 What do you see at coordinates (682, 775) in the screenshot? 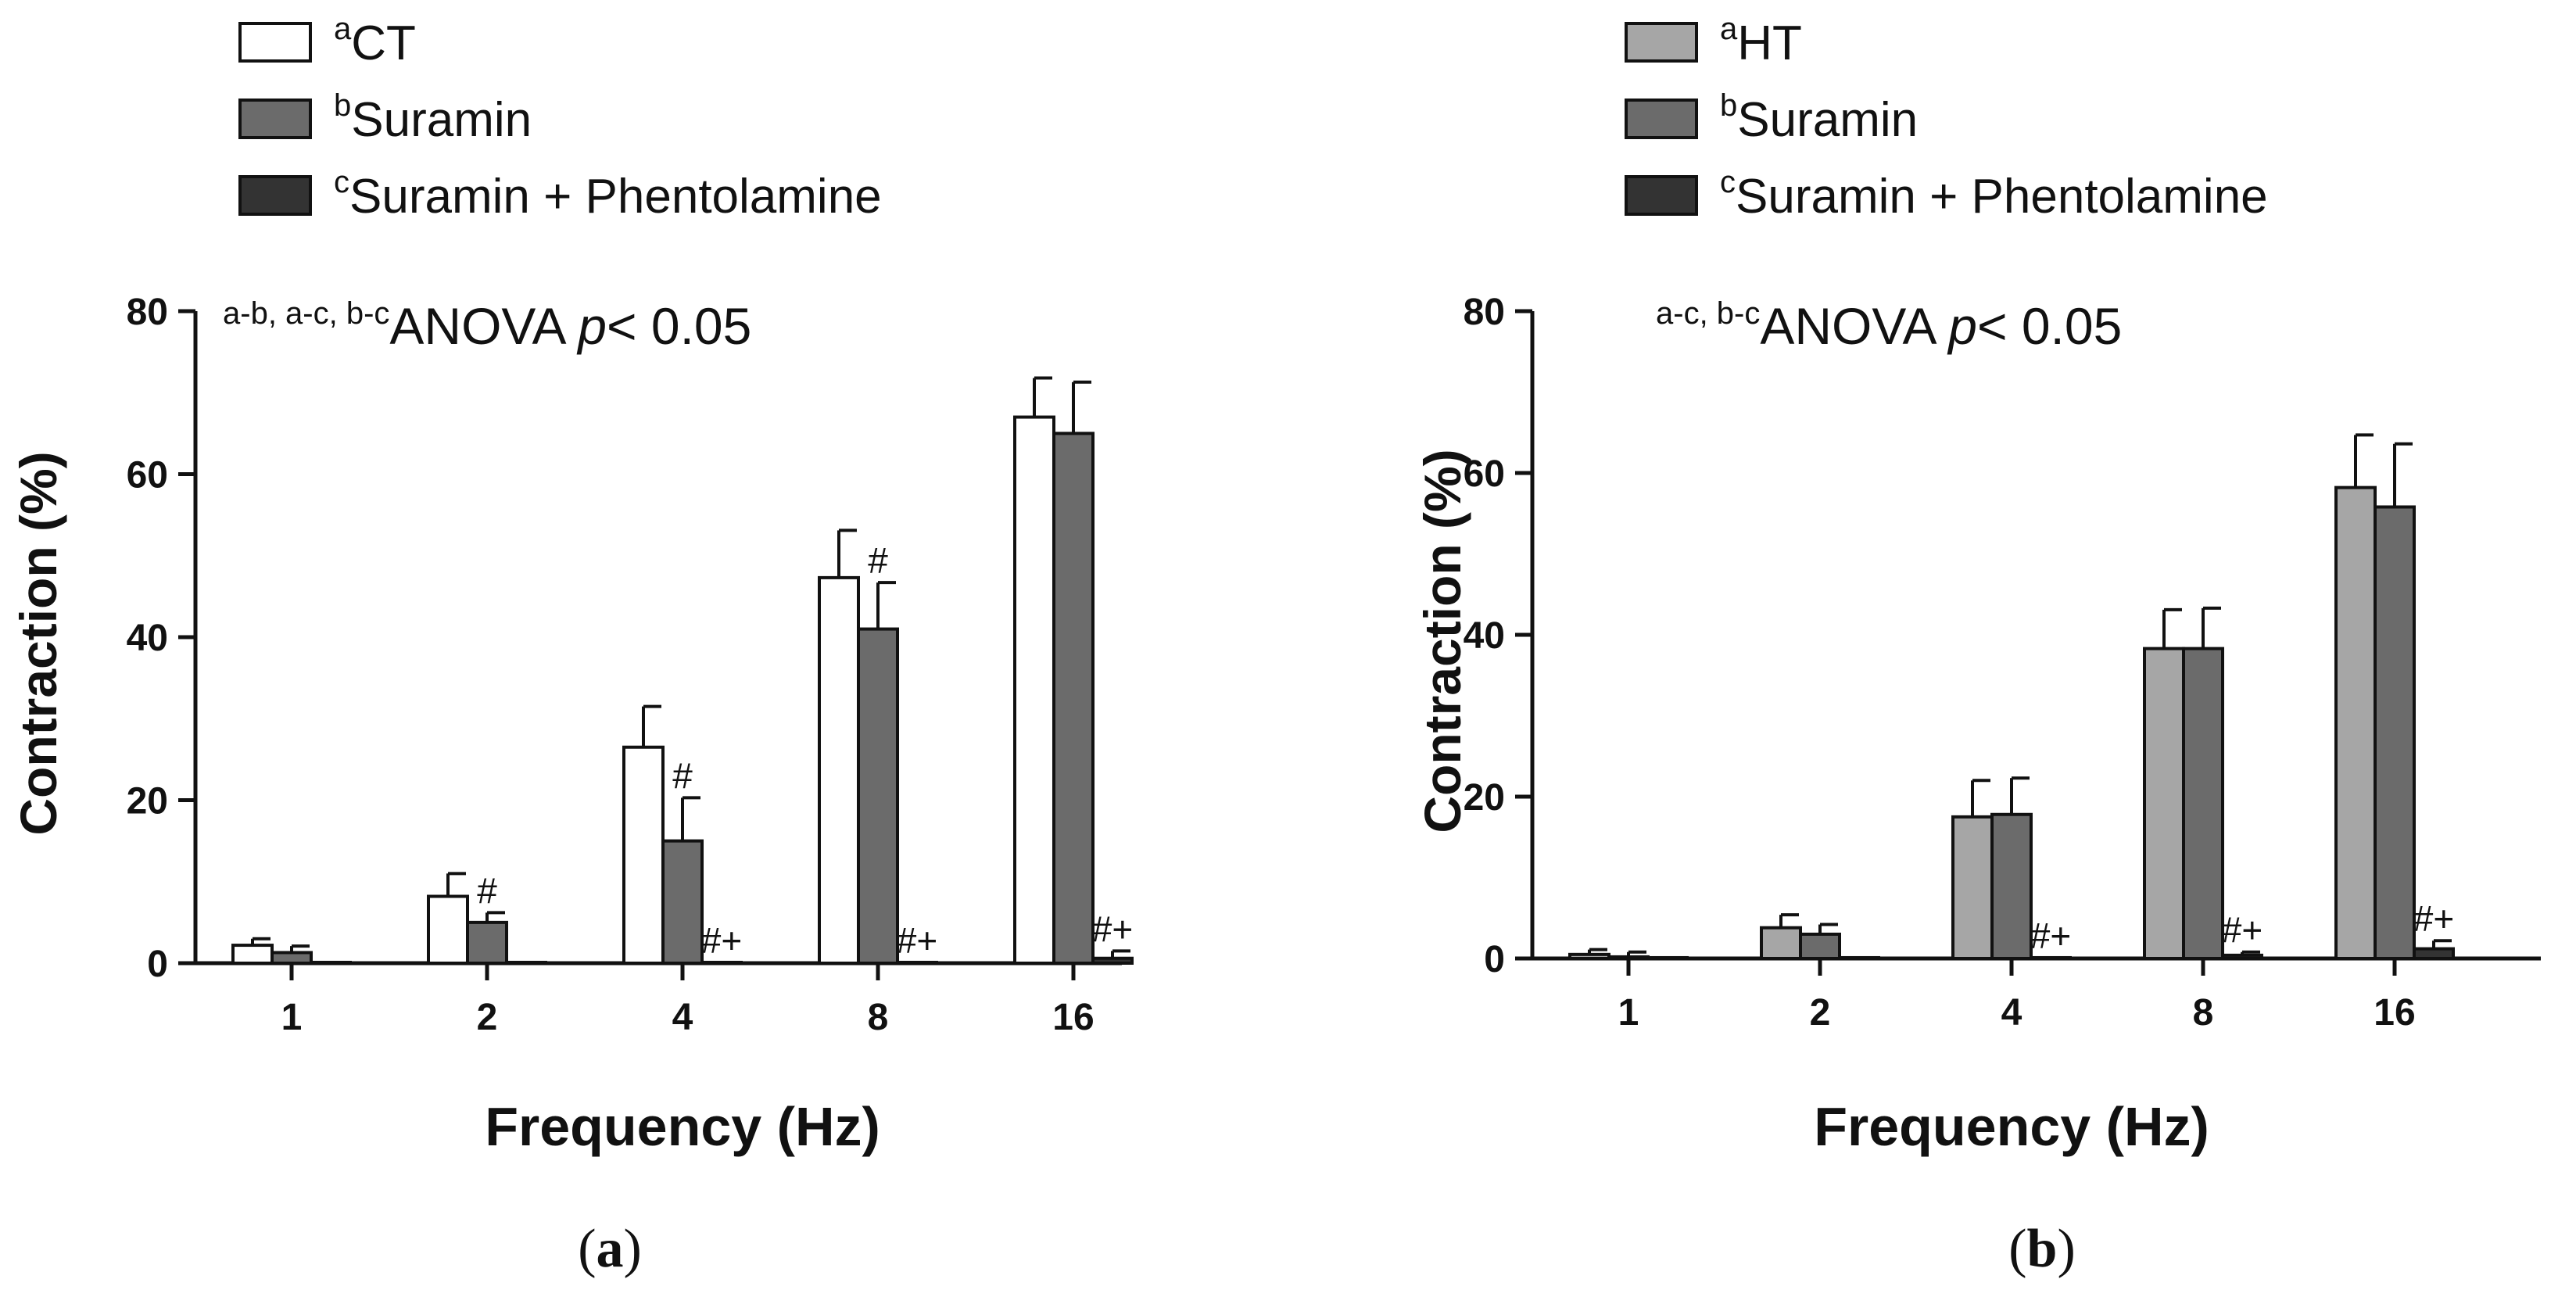
I see `significance-mark-b-4: #` at bounding box center [682, 775].